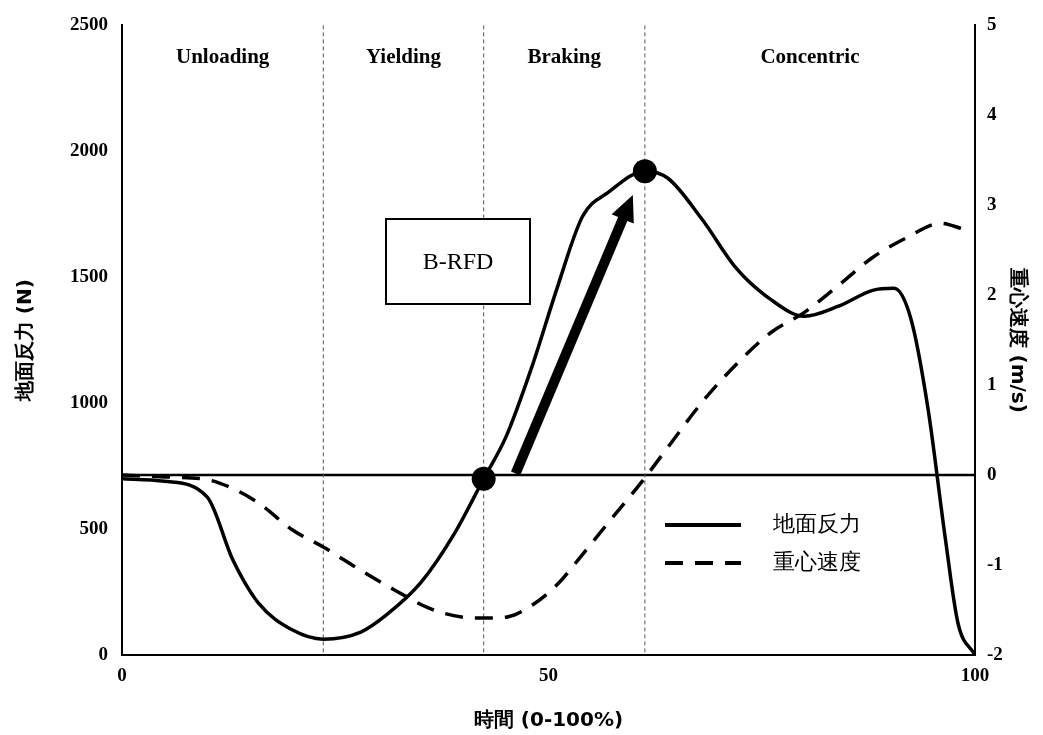  Describe the element at coordinates (103, 653) in the screenshot. I see `y-tick-label: 0` at that location.